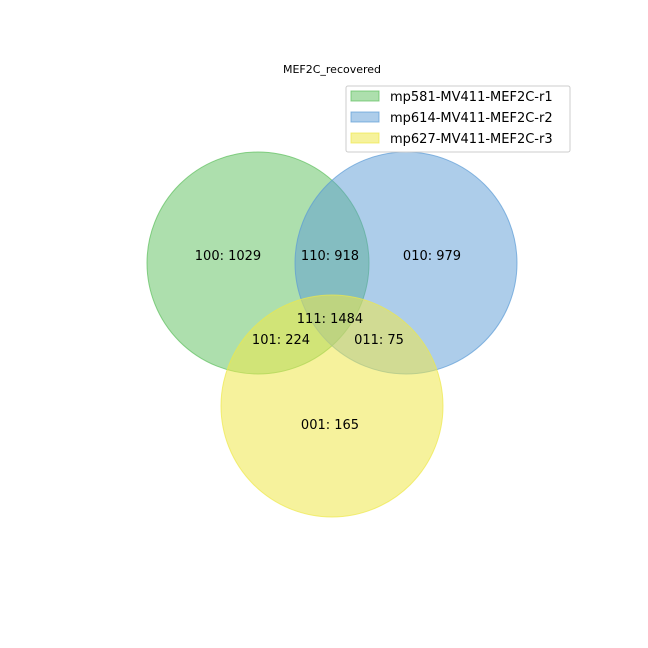 This screenshot has width=648, height=648. I want to click on set-circle-r3, so click(332, 406).